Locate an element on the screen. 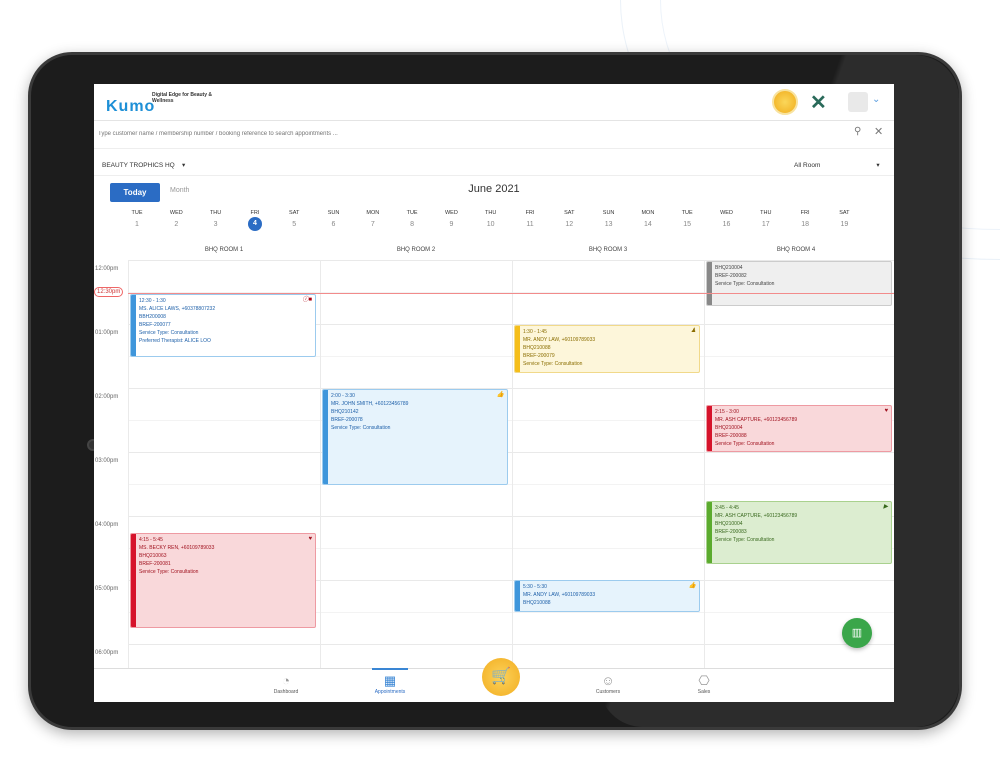 Image resolution: width=1000 pixels, height=777 pixels. day-number: 19 is located at coordinates (844, 224).